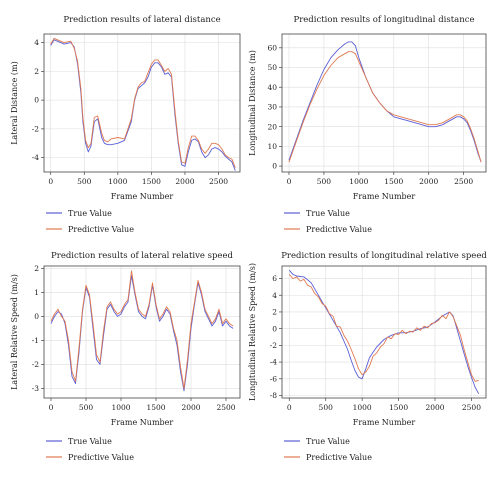  What do you see at coordinates (274, 395) in the screenshot?
I see `y-tick-label: -8` at bounding box center [274, 395].